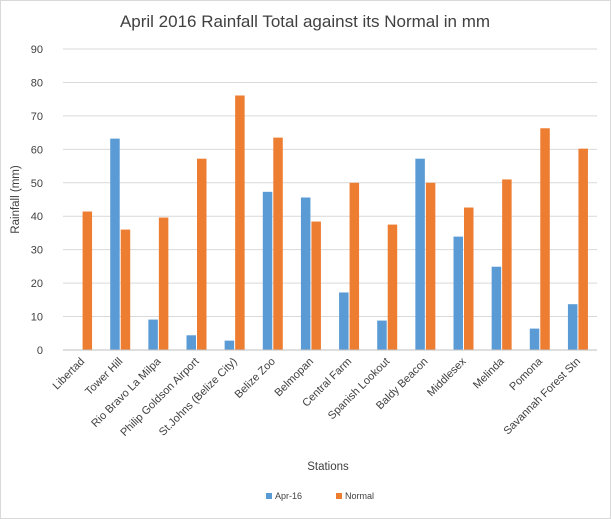 The width and height of the screenshot is (611, 519). I want to click on bar-apr-16-st-johns-belize-city, so click(229, 345).